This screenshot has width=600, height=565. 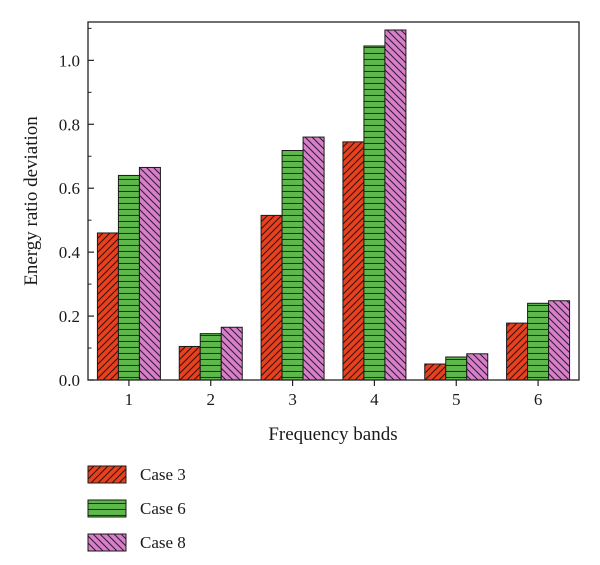 What do you see at coordinates (70, 252) in the screenshot?
I see `y-tick-label: 0.4` at bounding box center [70, 252].